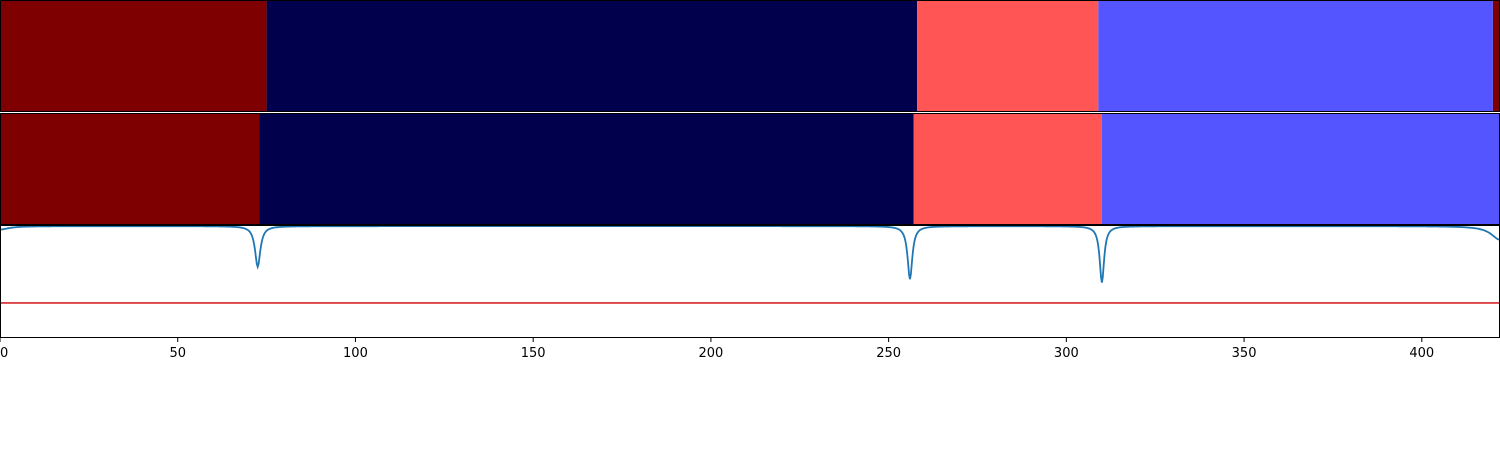 This screenshot has height=450, width=1500. What do you see at coordinates (710, 353) in the screenshot?
I see `x-tick-label-200: 200` at bounding box center [710, 353].